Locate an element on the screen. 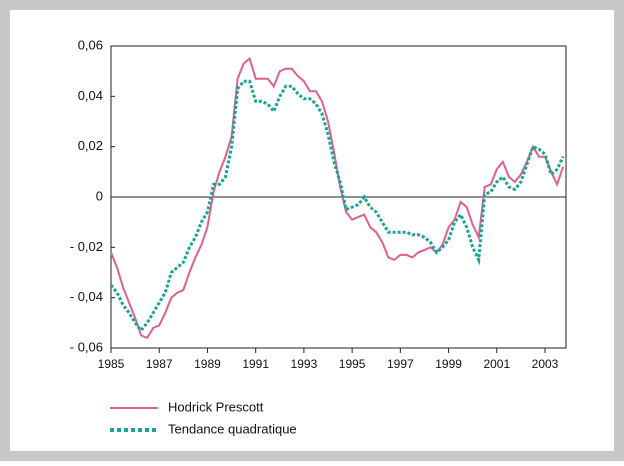 The width and height of the screenshot is (624, 466). legend-label: Hodrick Prescott is located at coordinates (216, 406).